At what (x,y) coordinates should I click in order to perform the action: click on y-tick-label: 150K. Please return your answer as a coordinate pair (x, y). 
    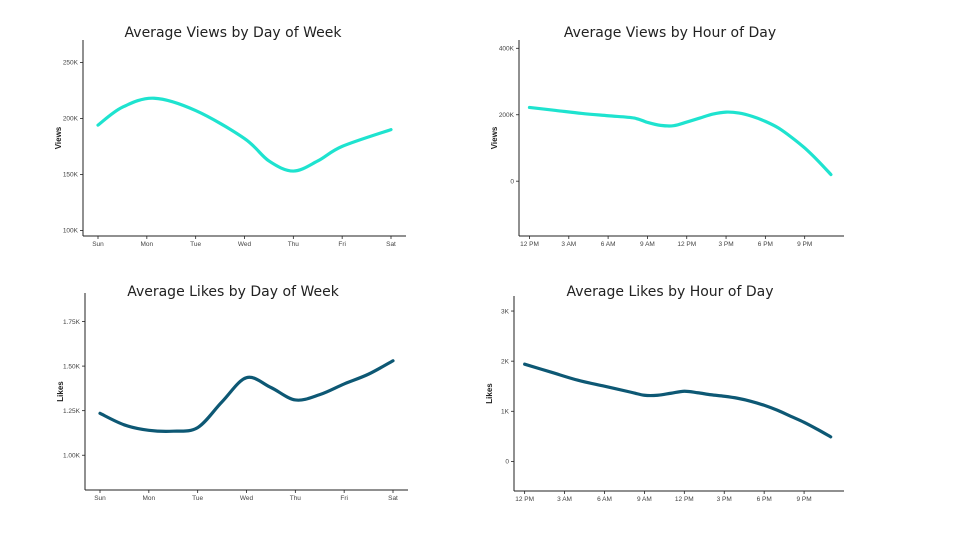
    Looking at the image, I should click on (71, 175).